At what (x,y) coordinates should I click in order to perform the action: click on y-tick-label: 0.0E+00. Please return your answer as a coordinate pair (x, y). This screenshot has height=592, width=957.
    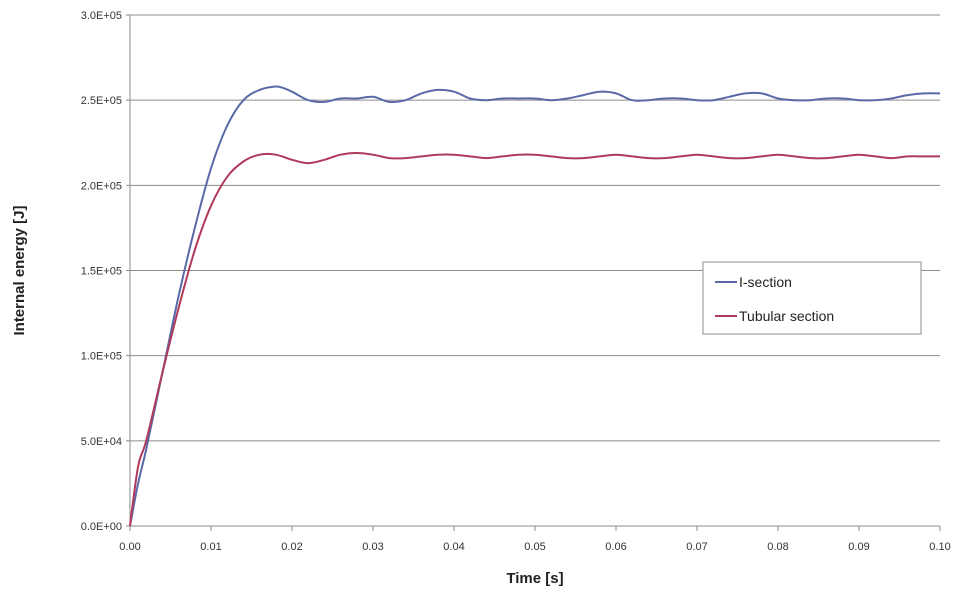
    Looking at the image, I should click on (101, 527).